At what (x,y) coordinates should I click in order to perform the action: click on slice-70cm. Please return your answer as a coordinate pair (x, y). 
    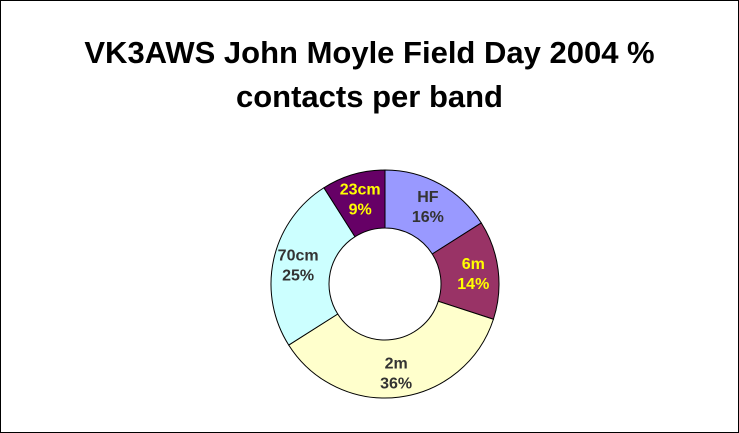
    Looking at the image, I should click on (313, 266).